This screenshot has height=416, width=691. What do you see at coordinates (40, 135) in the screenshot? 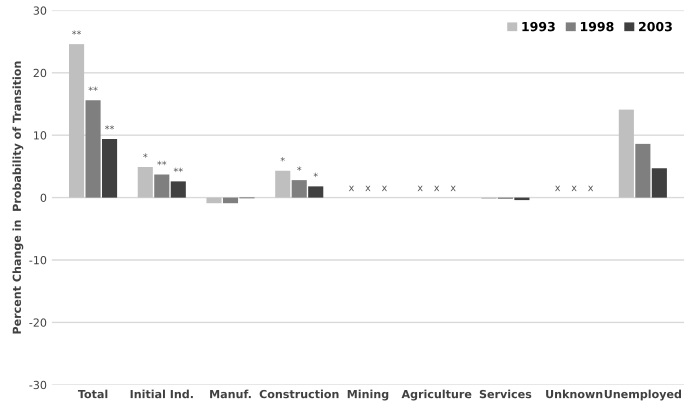
I see `y-tick-label: 10` at bounding box center [40, 135].